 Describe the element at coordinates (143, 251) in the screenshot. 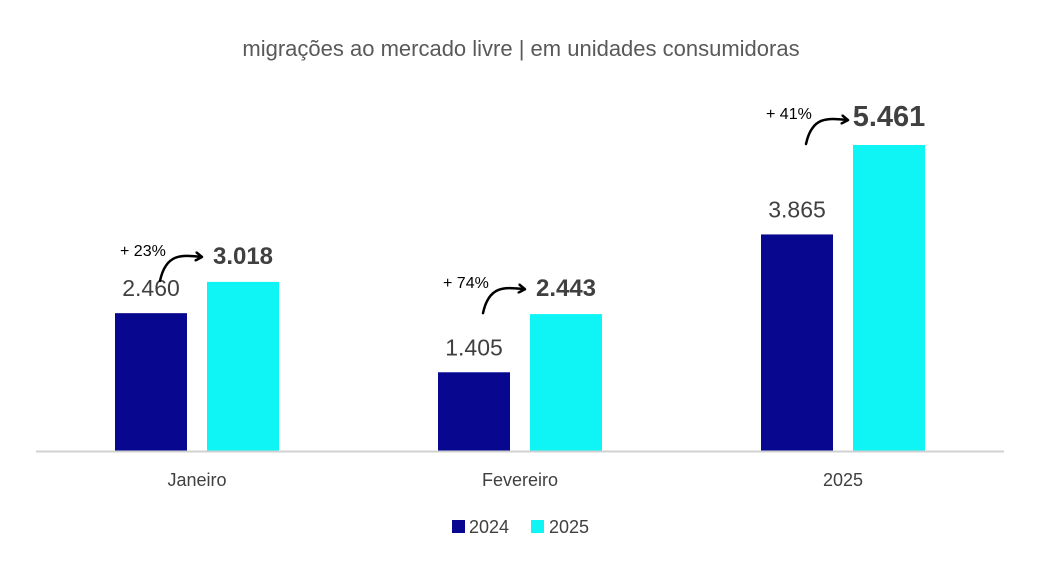

I see `growth-label-janeiro: + 23%` at that location.